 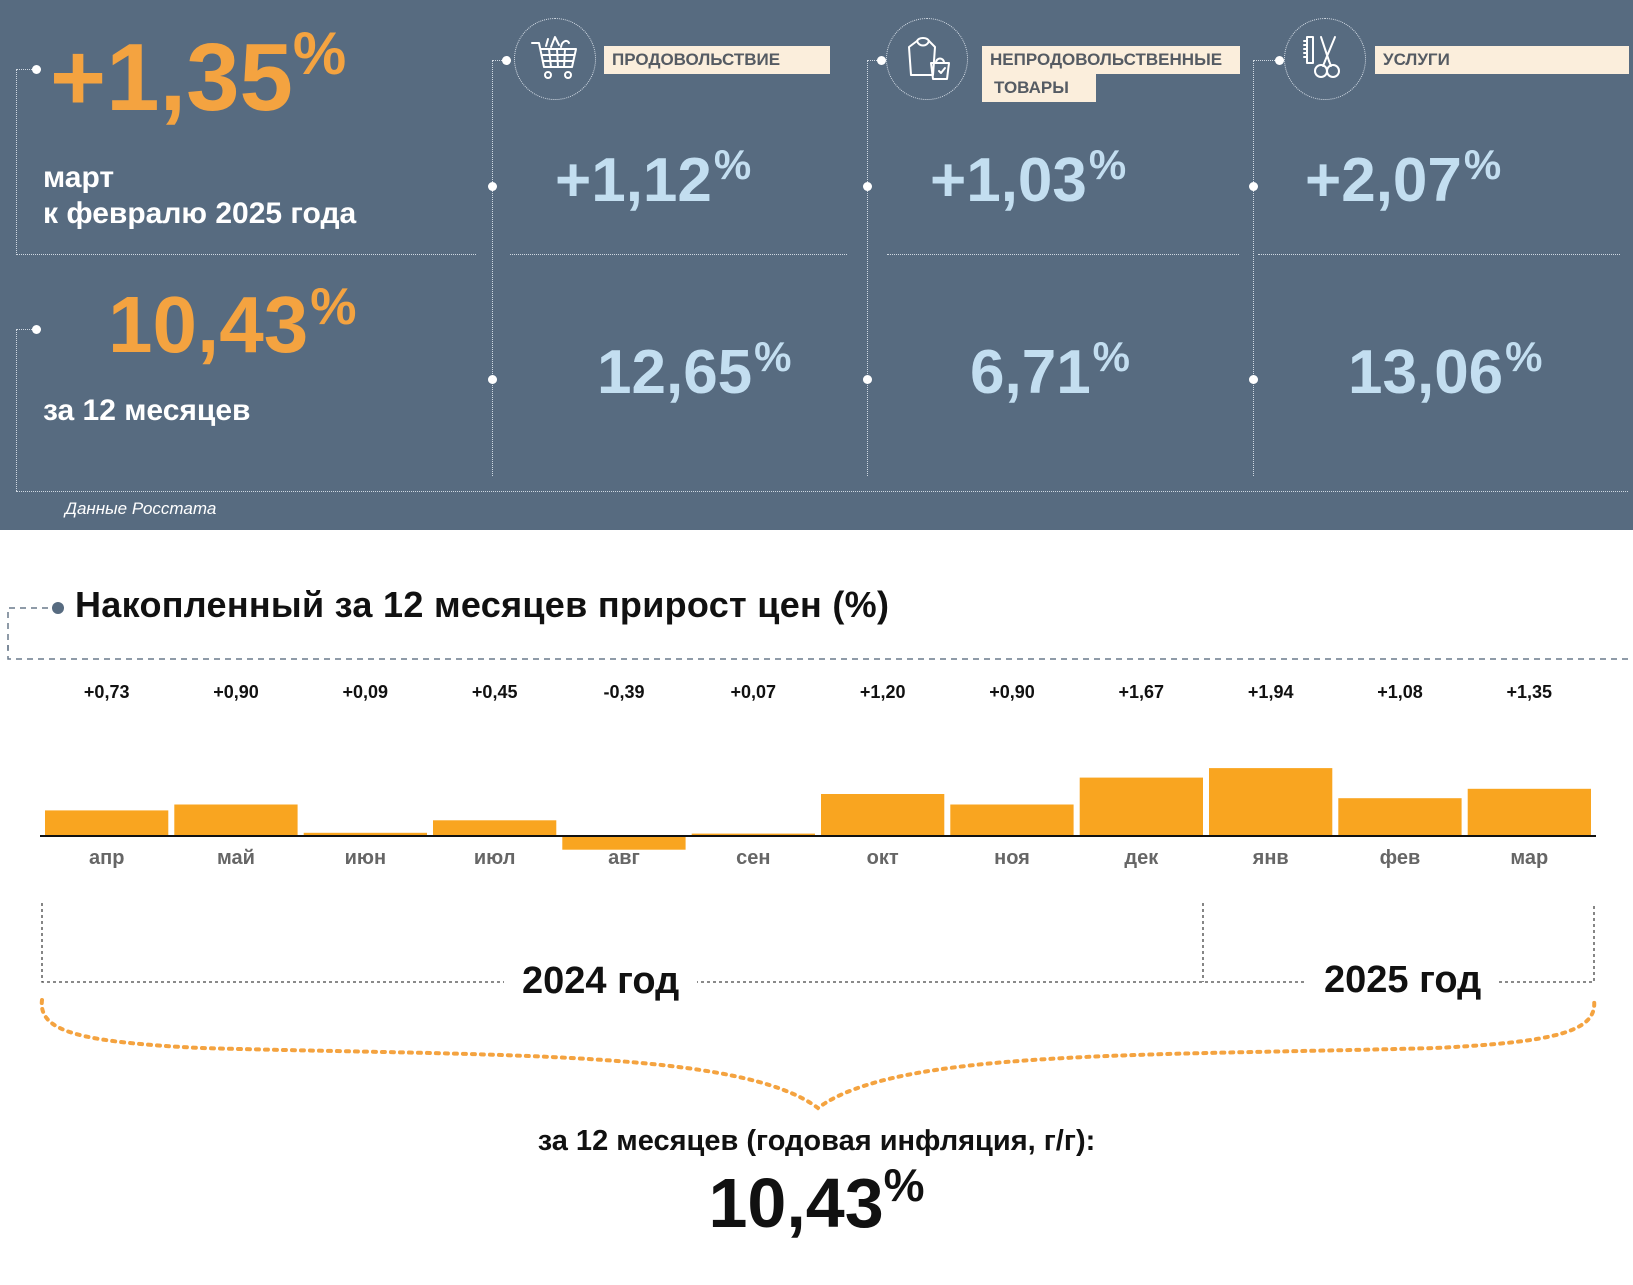 I want to click on bar-value-label: +0,73, so click(x=107, y=692).